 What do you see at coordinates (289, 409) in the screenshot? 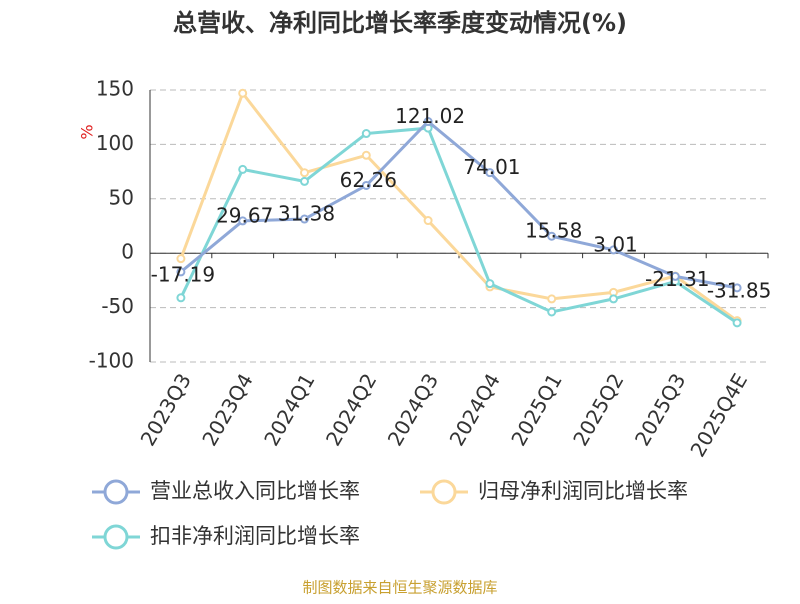
I see `x-tick-label: 2024Q1` at bounding box center [289, 409].